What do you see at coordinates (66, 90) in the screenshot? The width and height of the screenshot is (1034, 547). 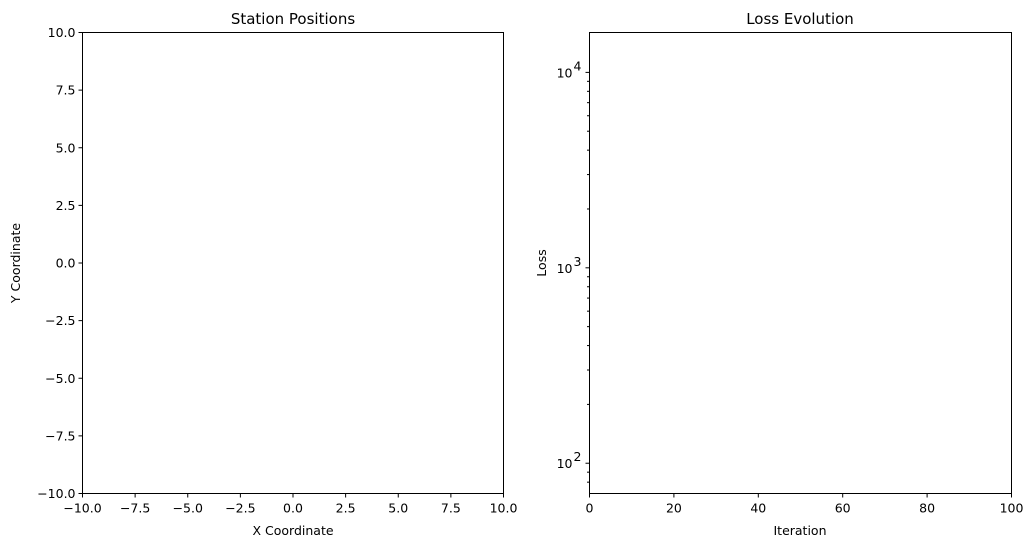 I see `y-tick-label: 7.5` at bounding box center [66, 90].